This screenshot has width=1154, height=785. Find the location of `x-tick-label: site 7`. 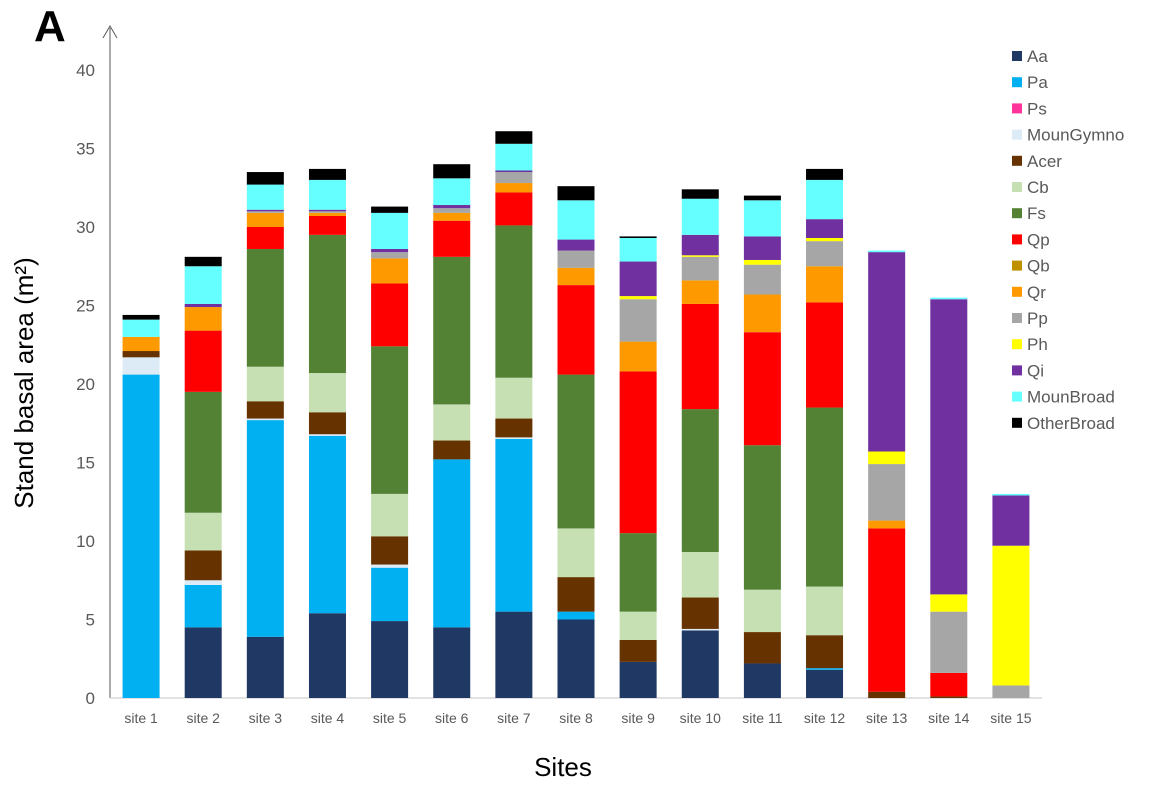

x-tick-label: site 7 is located at coordinates (514, 718).